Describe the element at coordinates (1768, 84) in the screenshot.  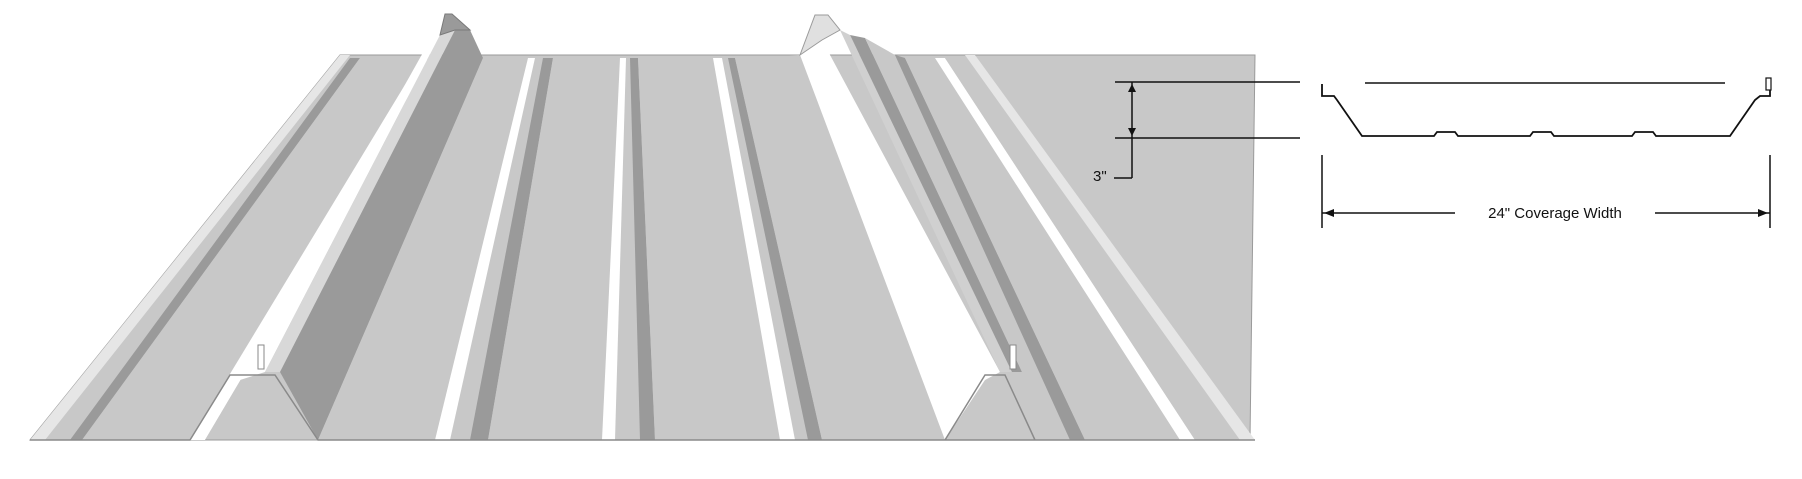
I see `profile-right-lock` at that location.